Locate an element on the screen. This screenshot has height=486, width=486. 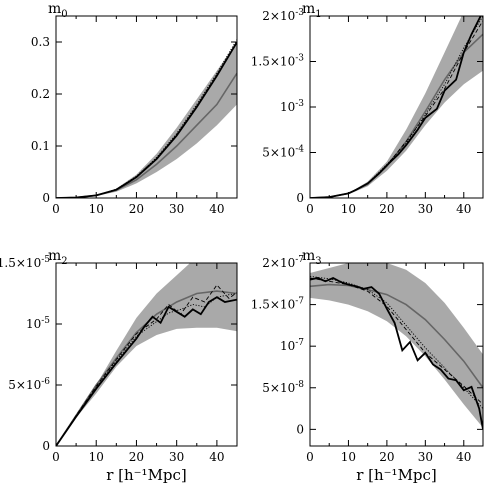
y-tick-label: 0.3 is located at coordinates (40, 42).